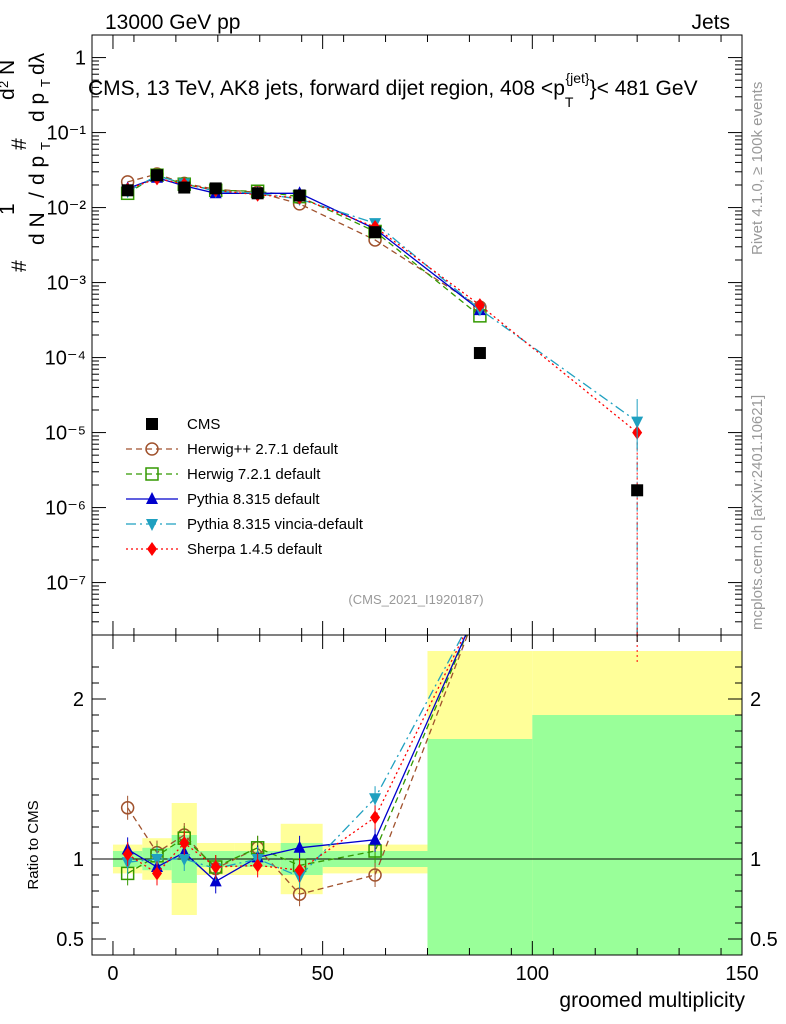  Describe the element at coordinates (755, 860) in the screenshot. I see `ratio-y-tick-label-right: 1` at that location.